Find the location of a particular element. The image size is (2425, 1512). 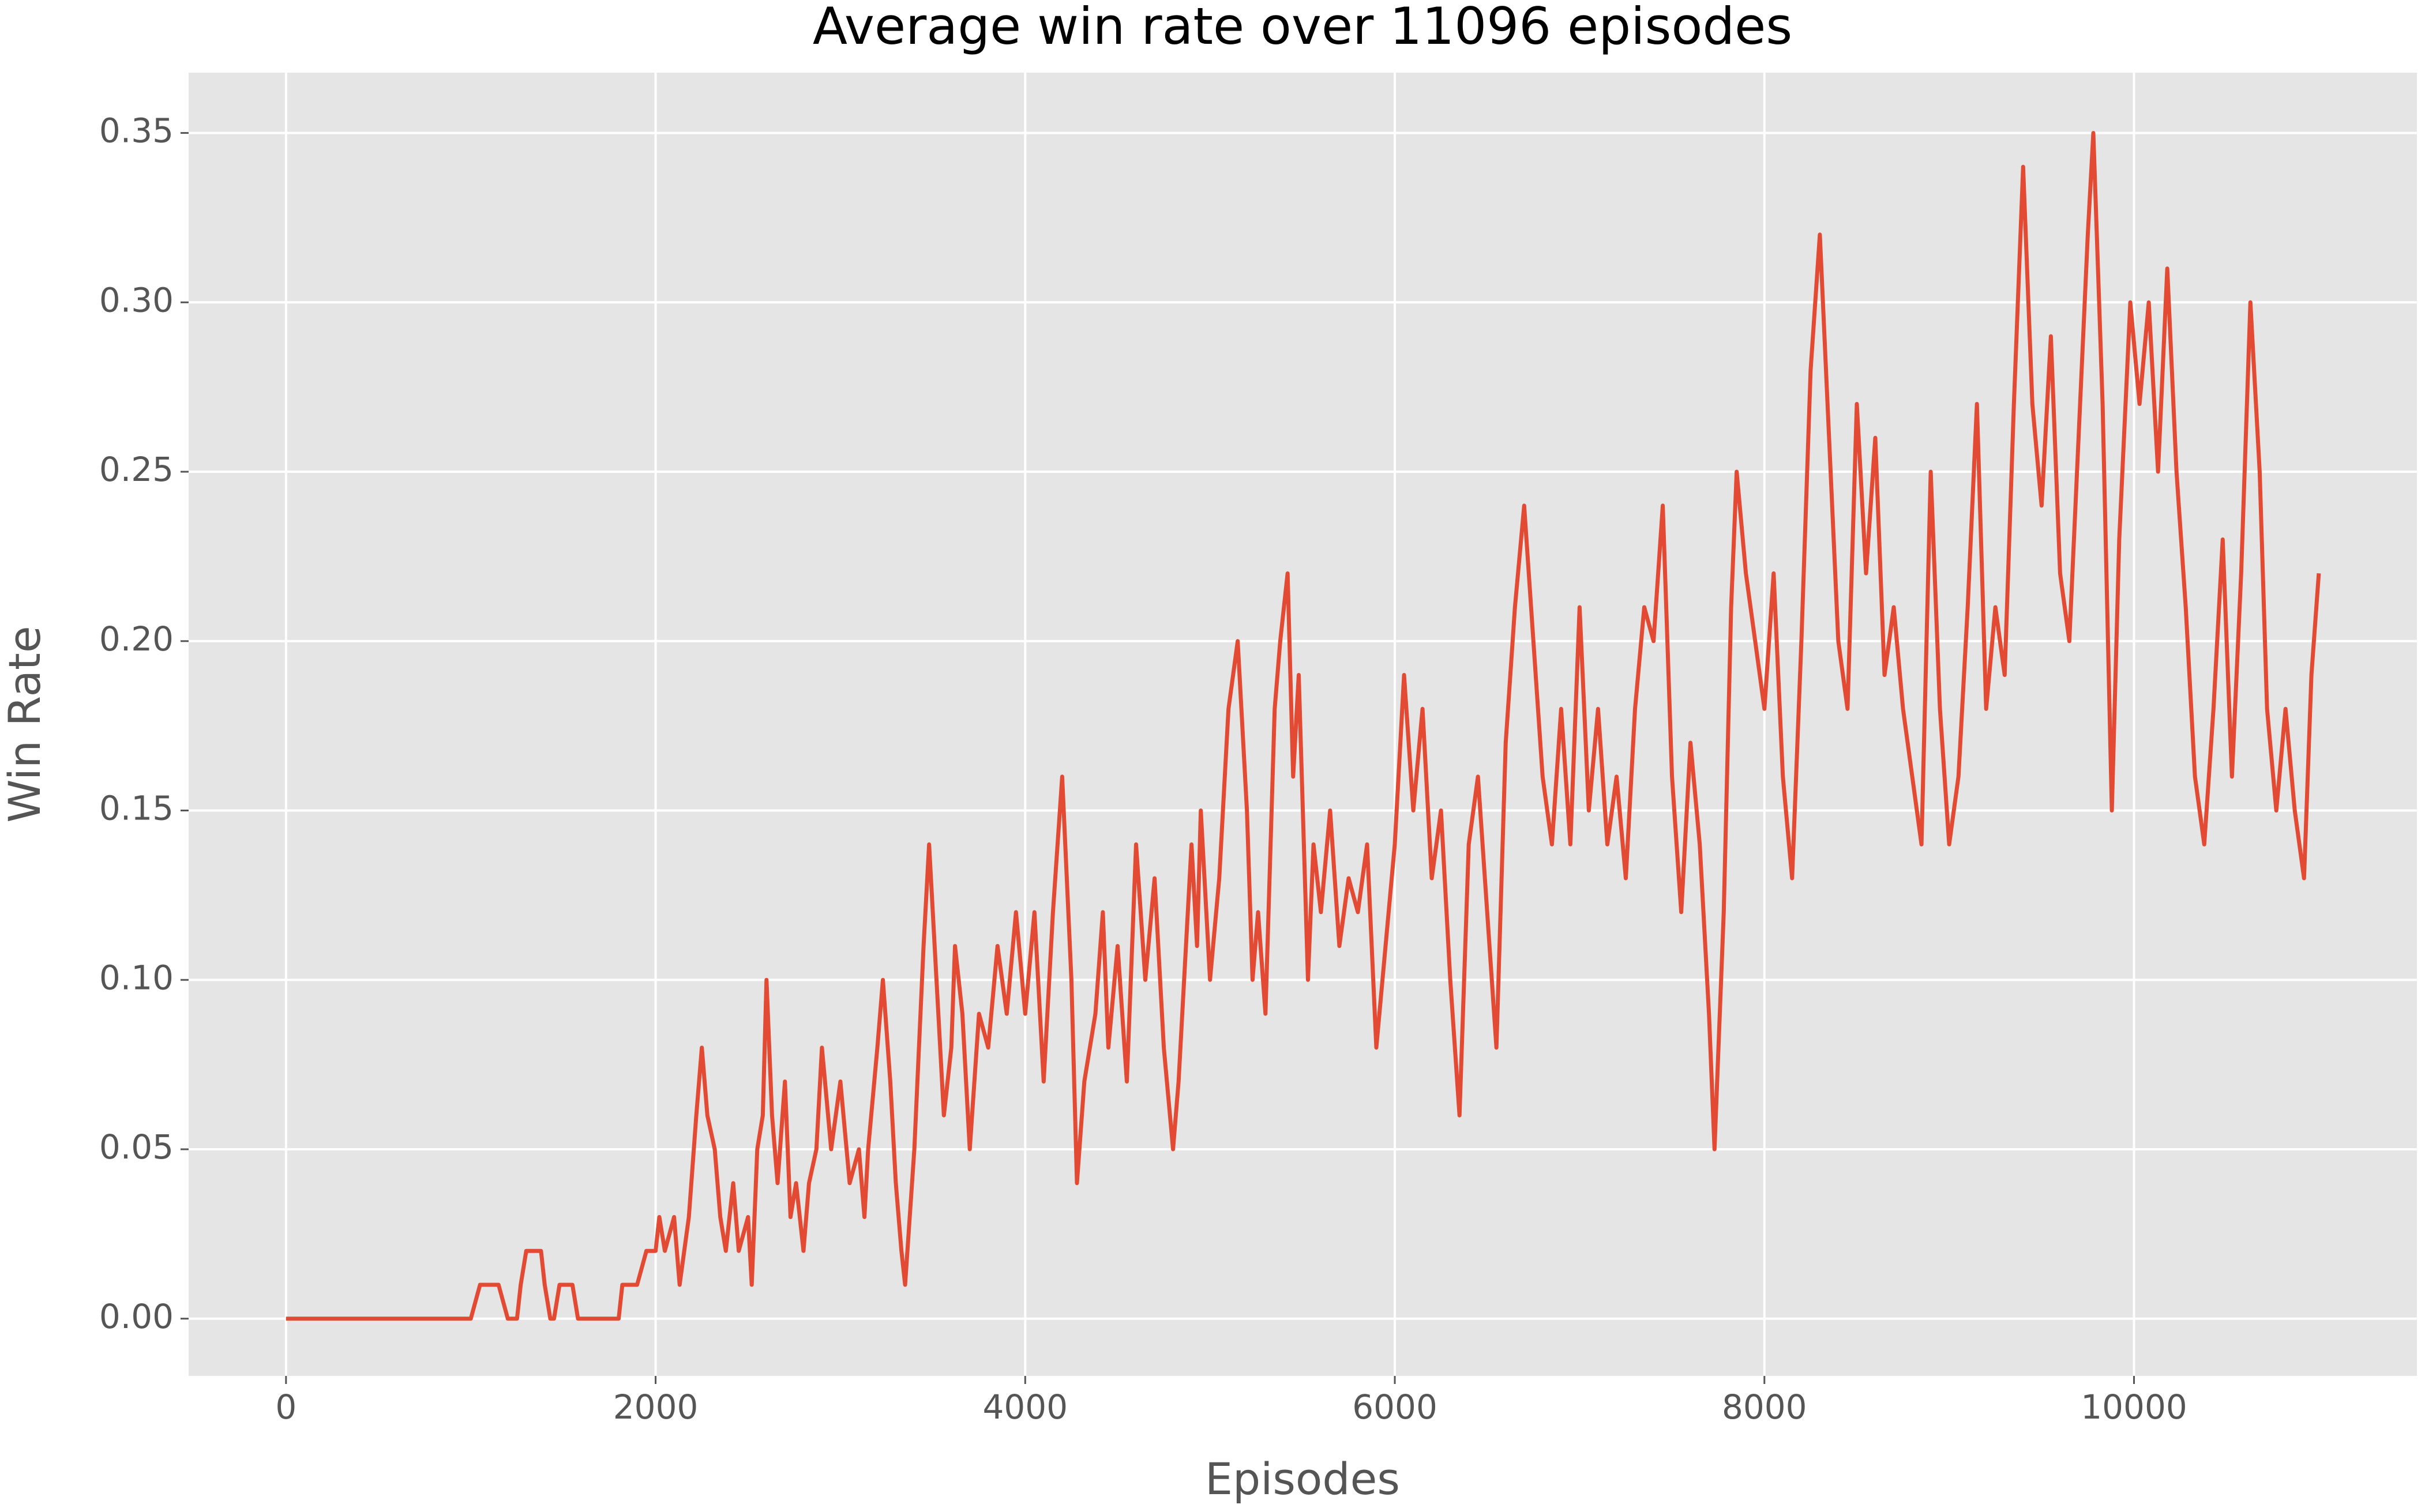

chart-title: Average win rate over 11096 episodes is located at coordinates (1302, 28).